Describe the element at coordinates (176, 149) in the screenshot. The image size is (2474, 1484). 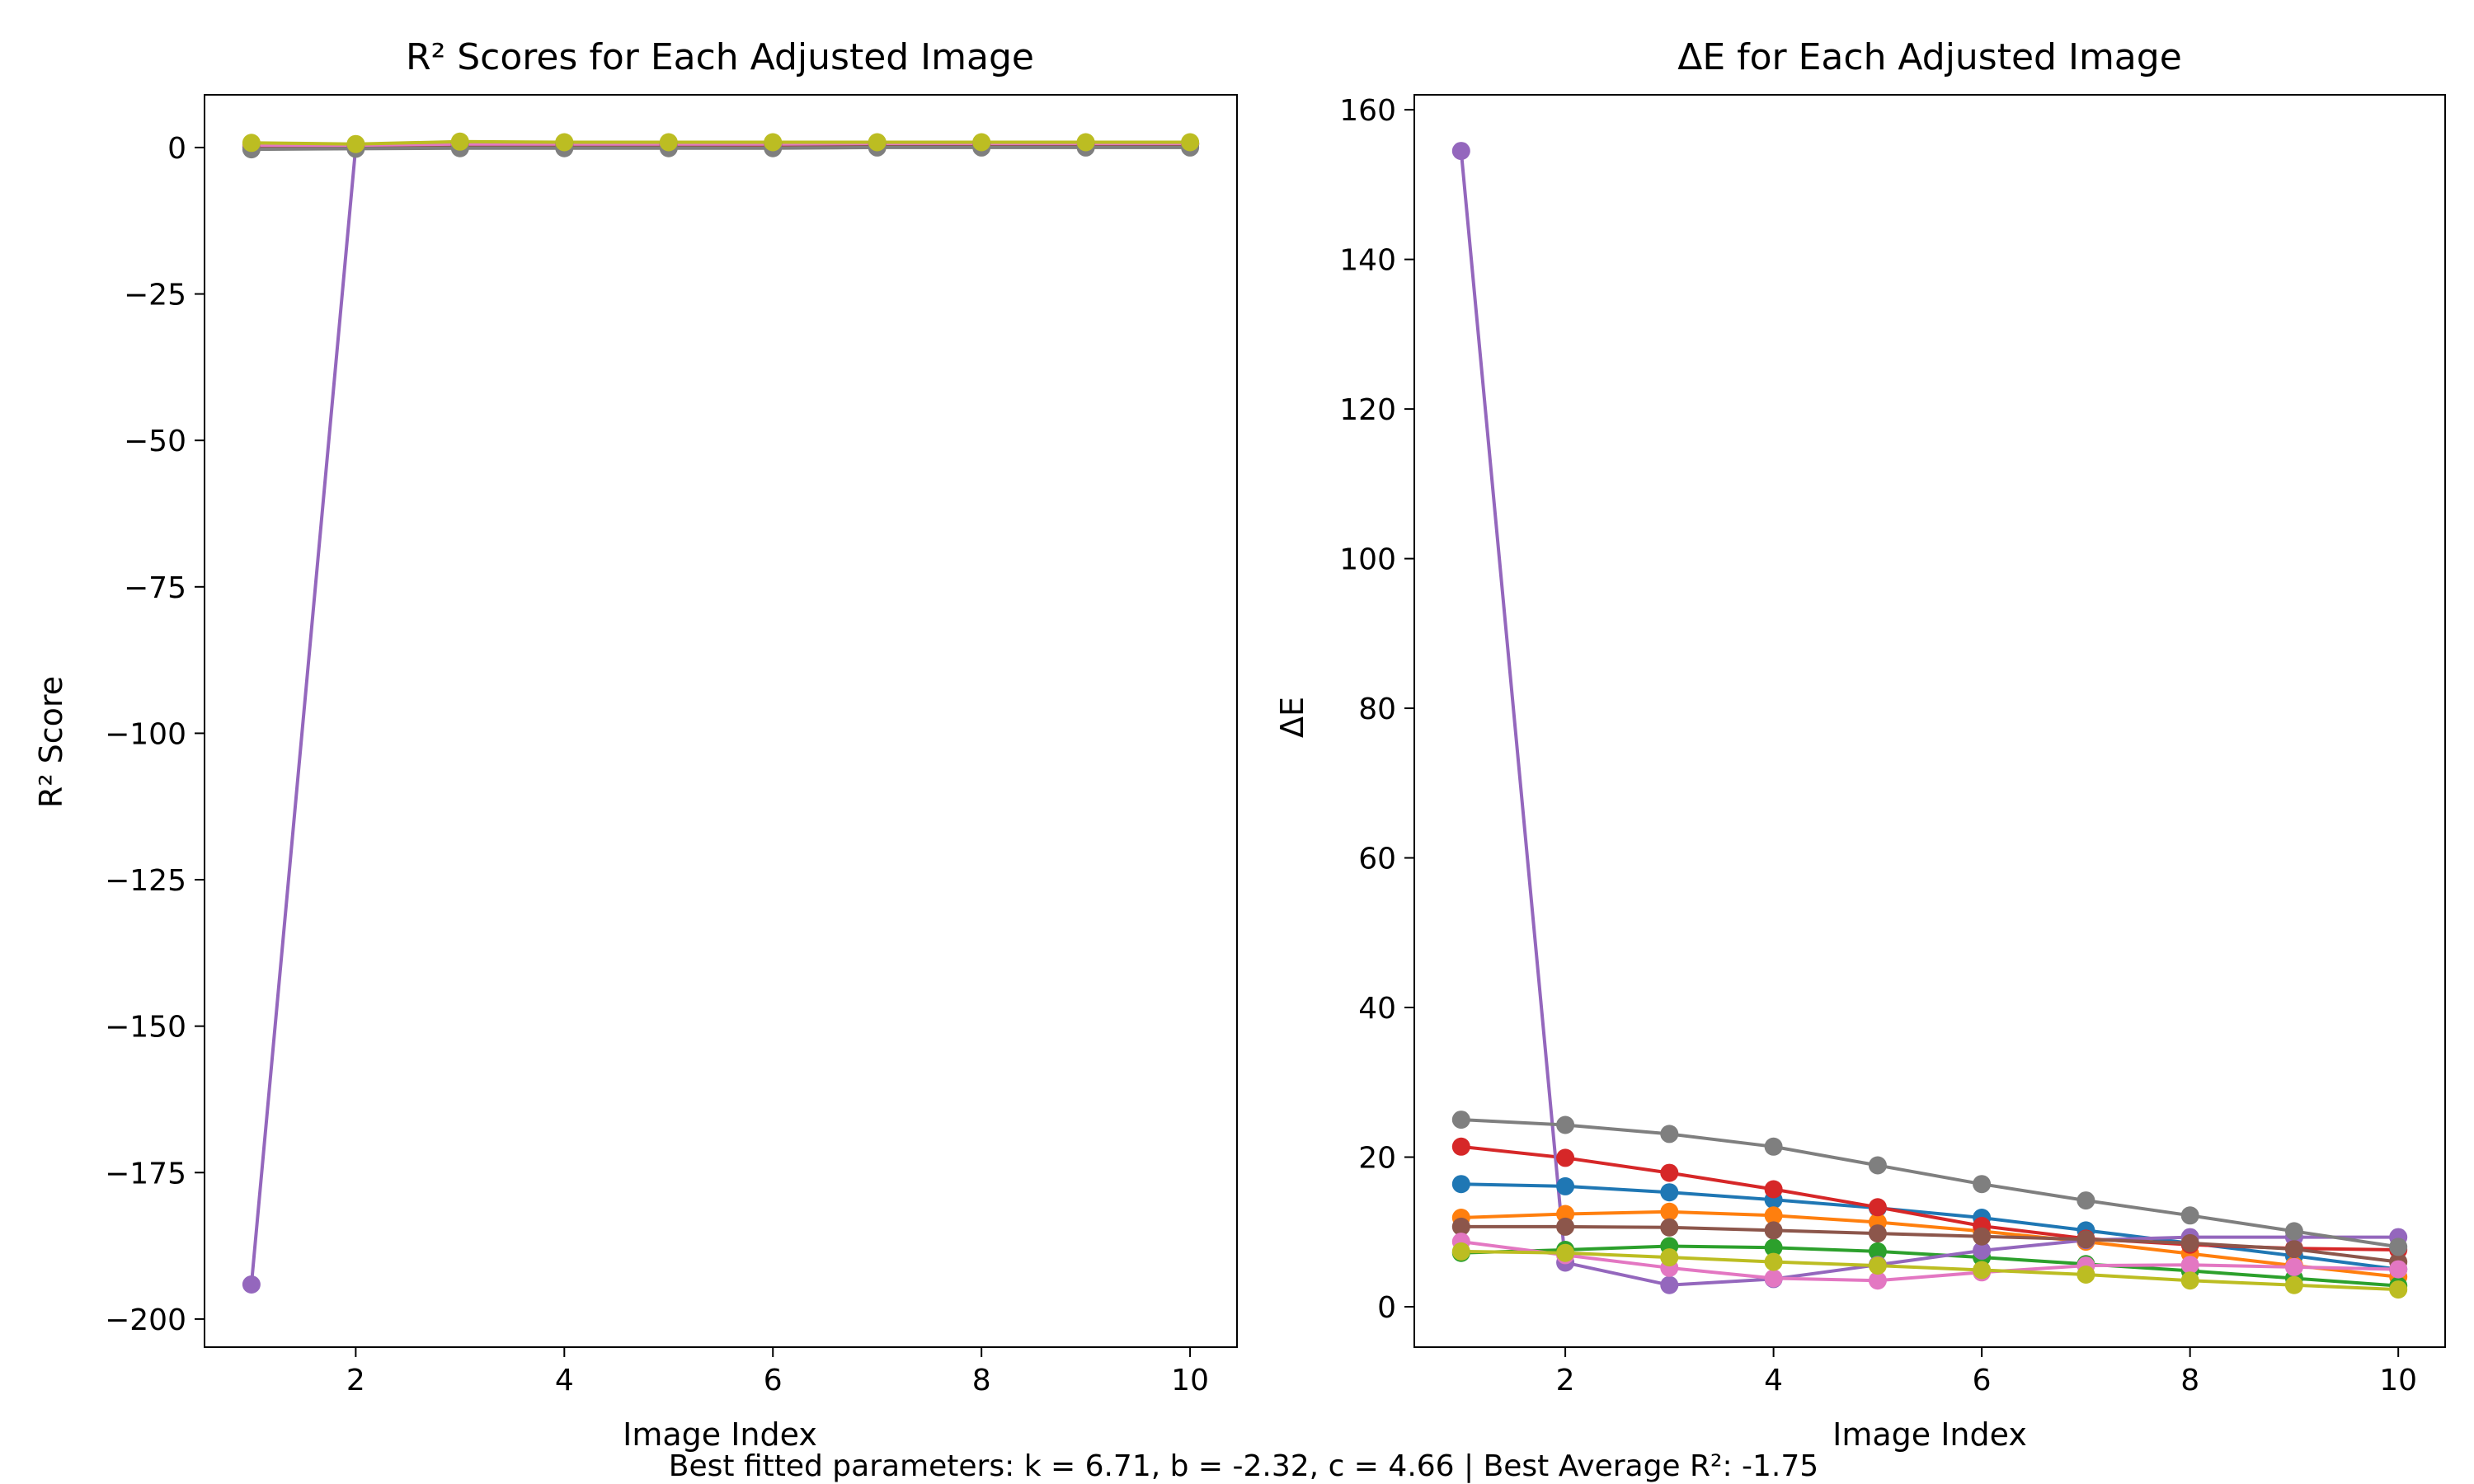
I see `r2-y-tick-label: 0` at that location.